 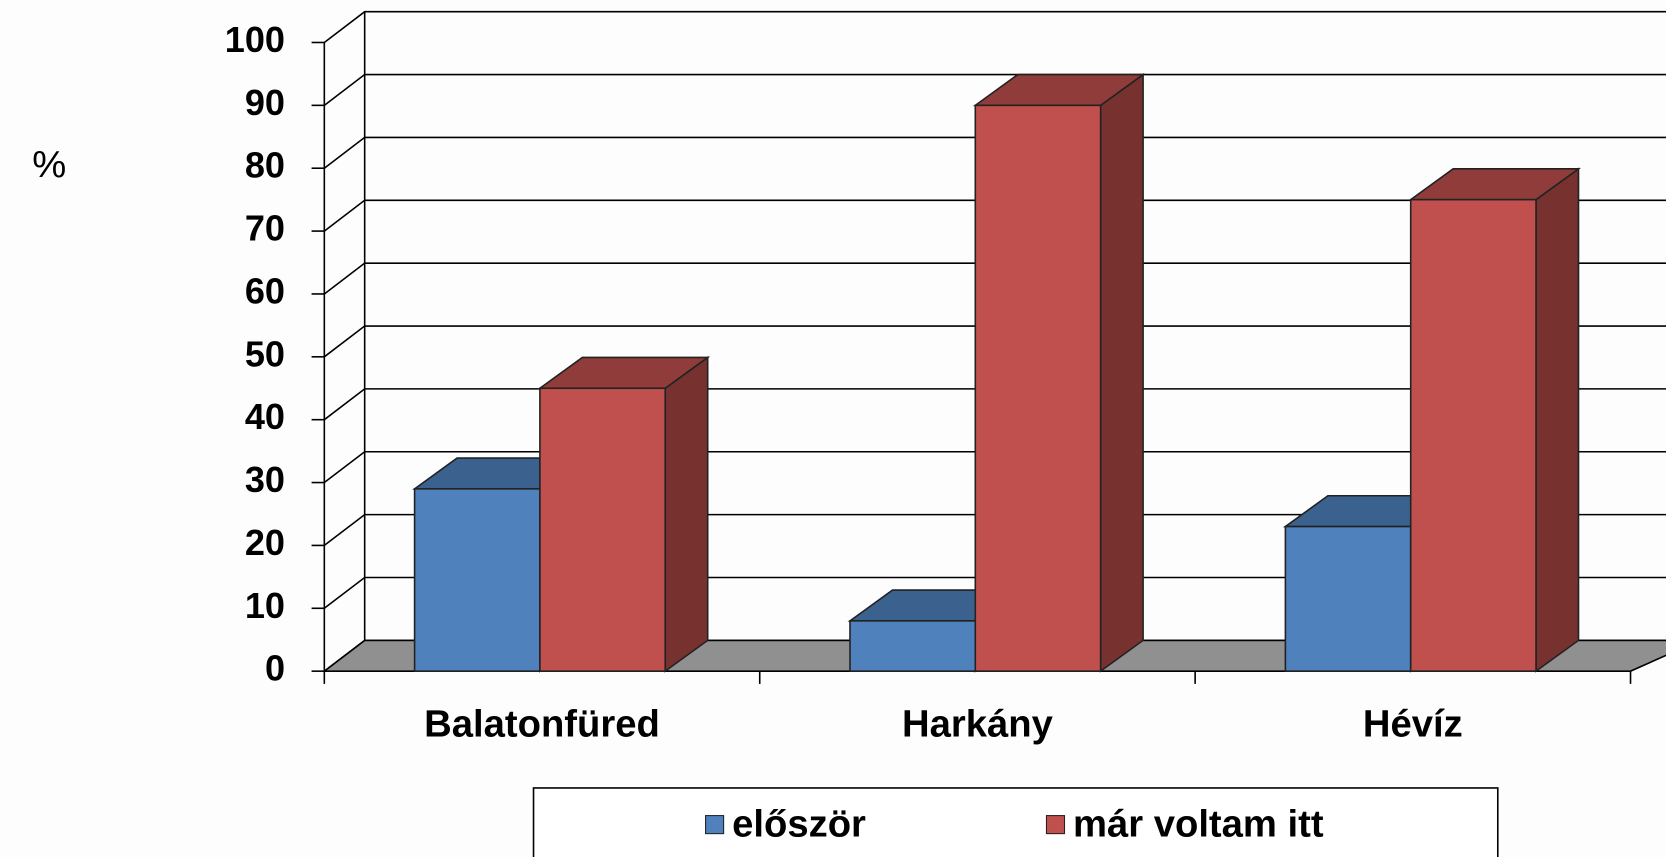 I want to click on legend-label: már voltam itt, so click(x=1198, y=823).